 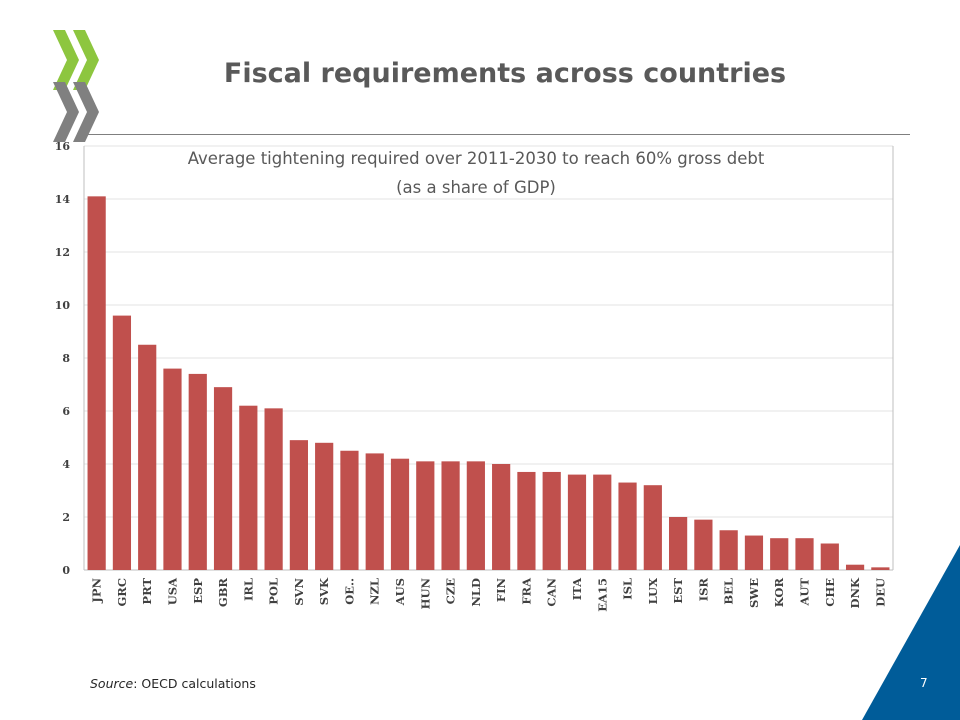 What do you see at coordinates (779, 593) in the screenshot?
I see `x-tick-label: KOR` at bounding box center [779, 593].